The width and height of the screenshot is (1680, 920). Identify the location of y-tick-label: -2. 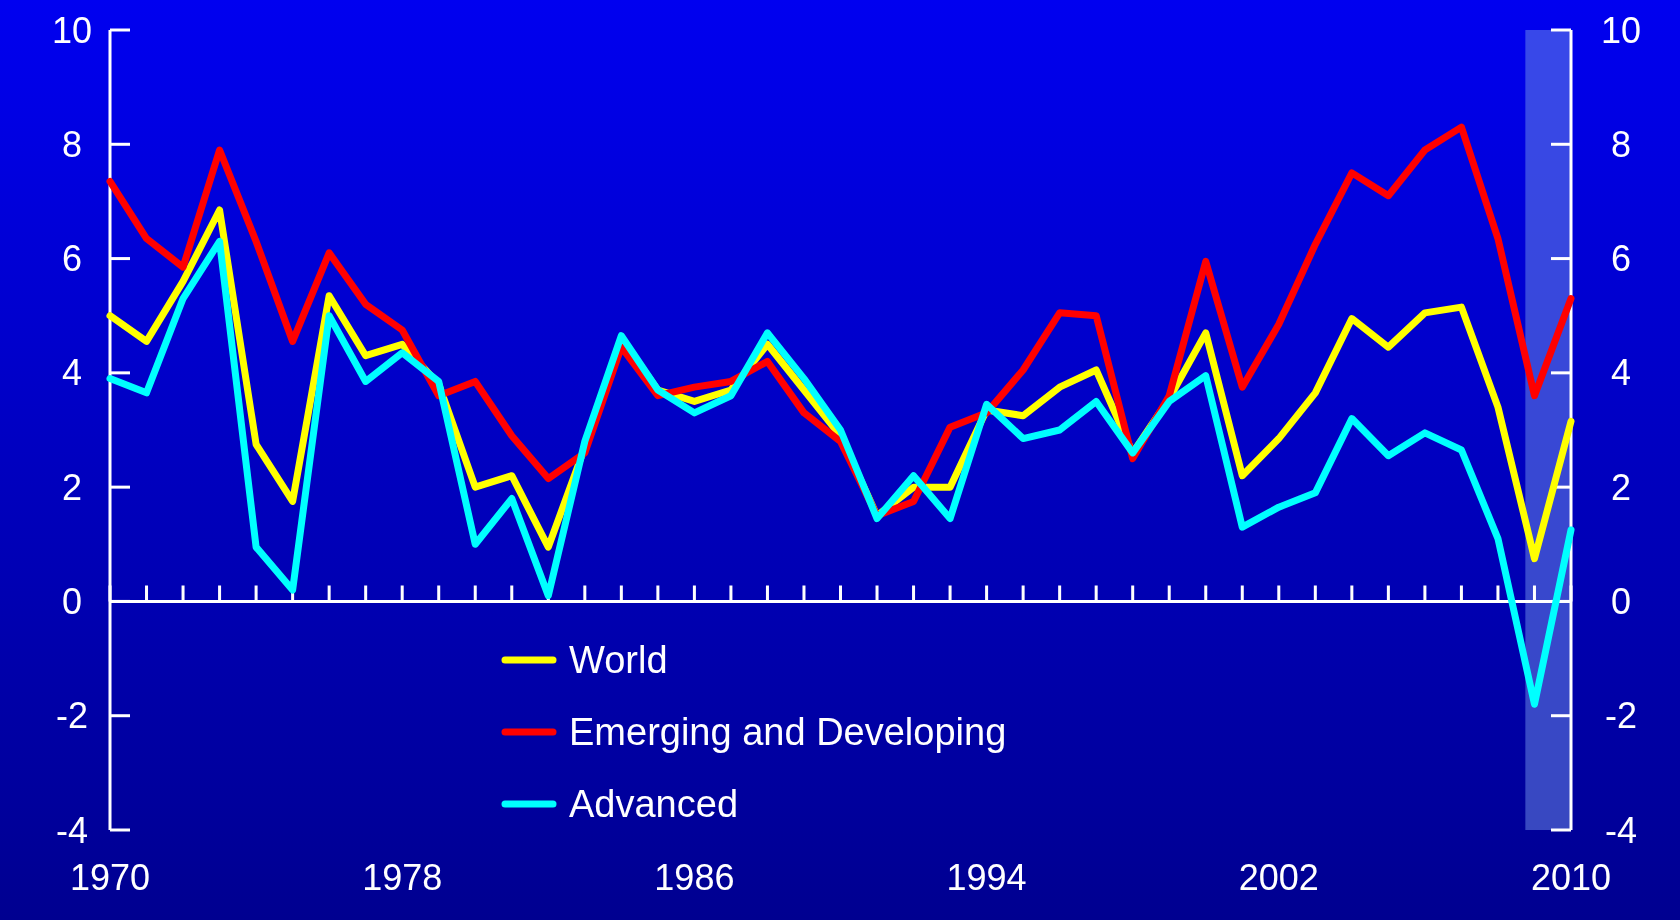
(72, 716).